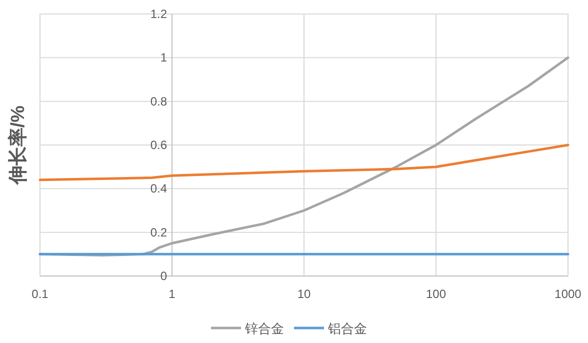  Describe the element at coordinates (159, 232) in the screenshot. I see `y-tick-label: 0.2` at that location.